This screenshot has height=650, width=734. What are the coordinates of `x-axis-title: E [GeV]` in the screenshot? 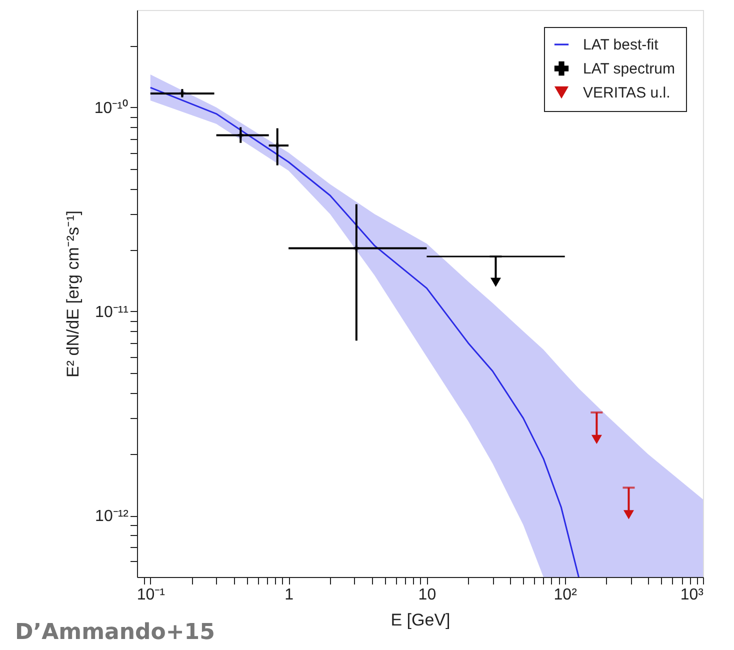 It's located at (420, 620).